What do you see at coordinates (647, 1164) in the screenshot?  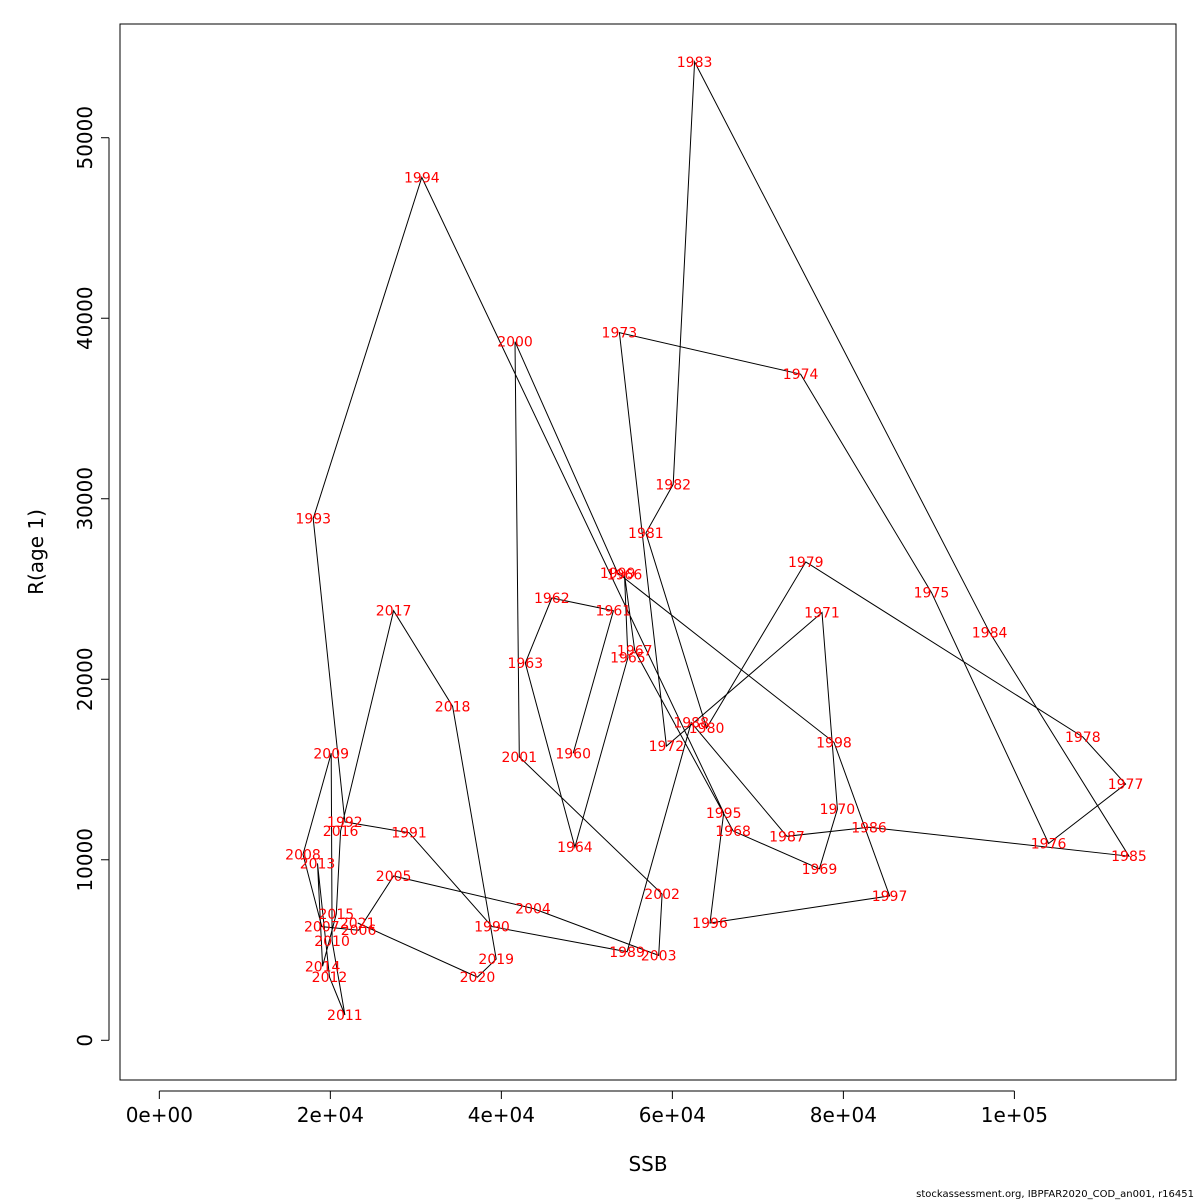 I see `x-axis-title: SSB` at bounding box center [647, 1164].